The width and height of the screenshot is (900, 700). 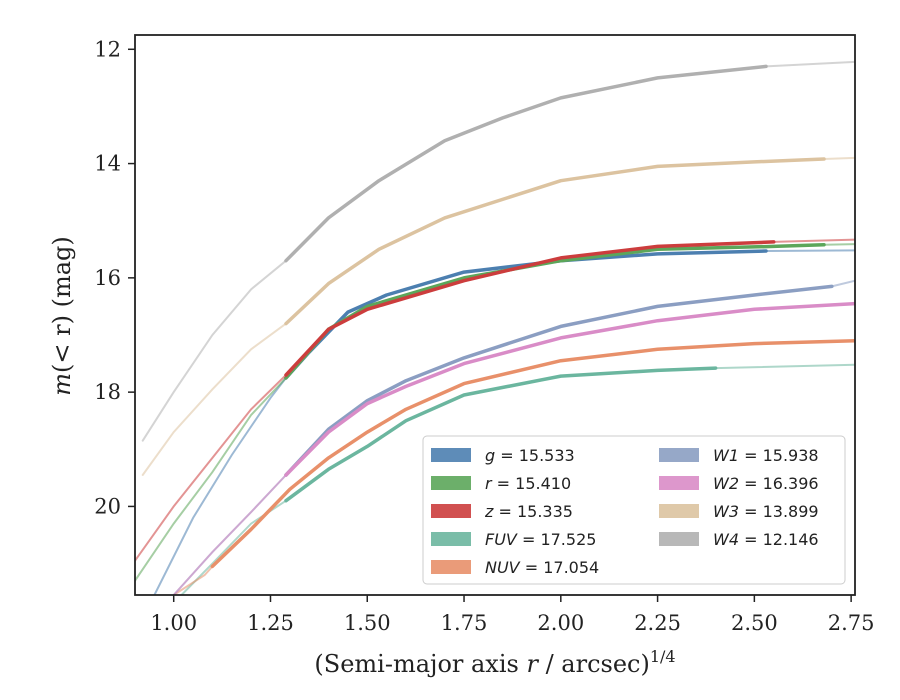 I want to click on legend-label: NUV = 17.054, so click(x=542, y=567).